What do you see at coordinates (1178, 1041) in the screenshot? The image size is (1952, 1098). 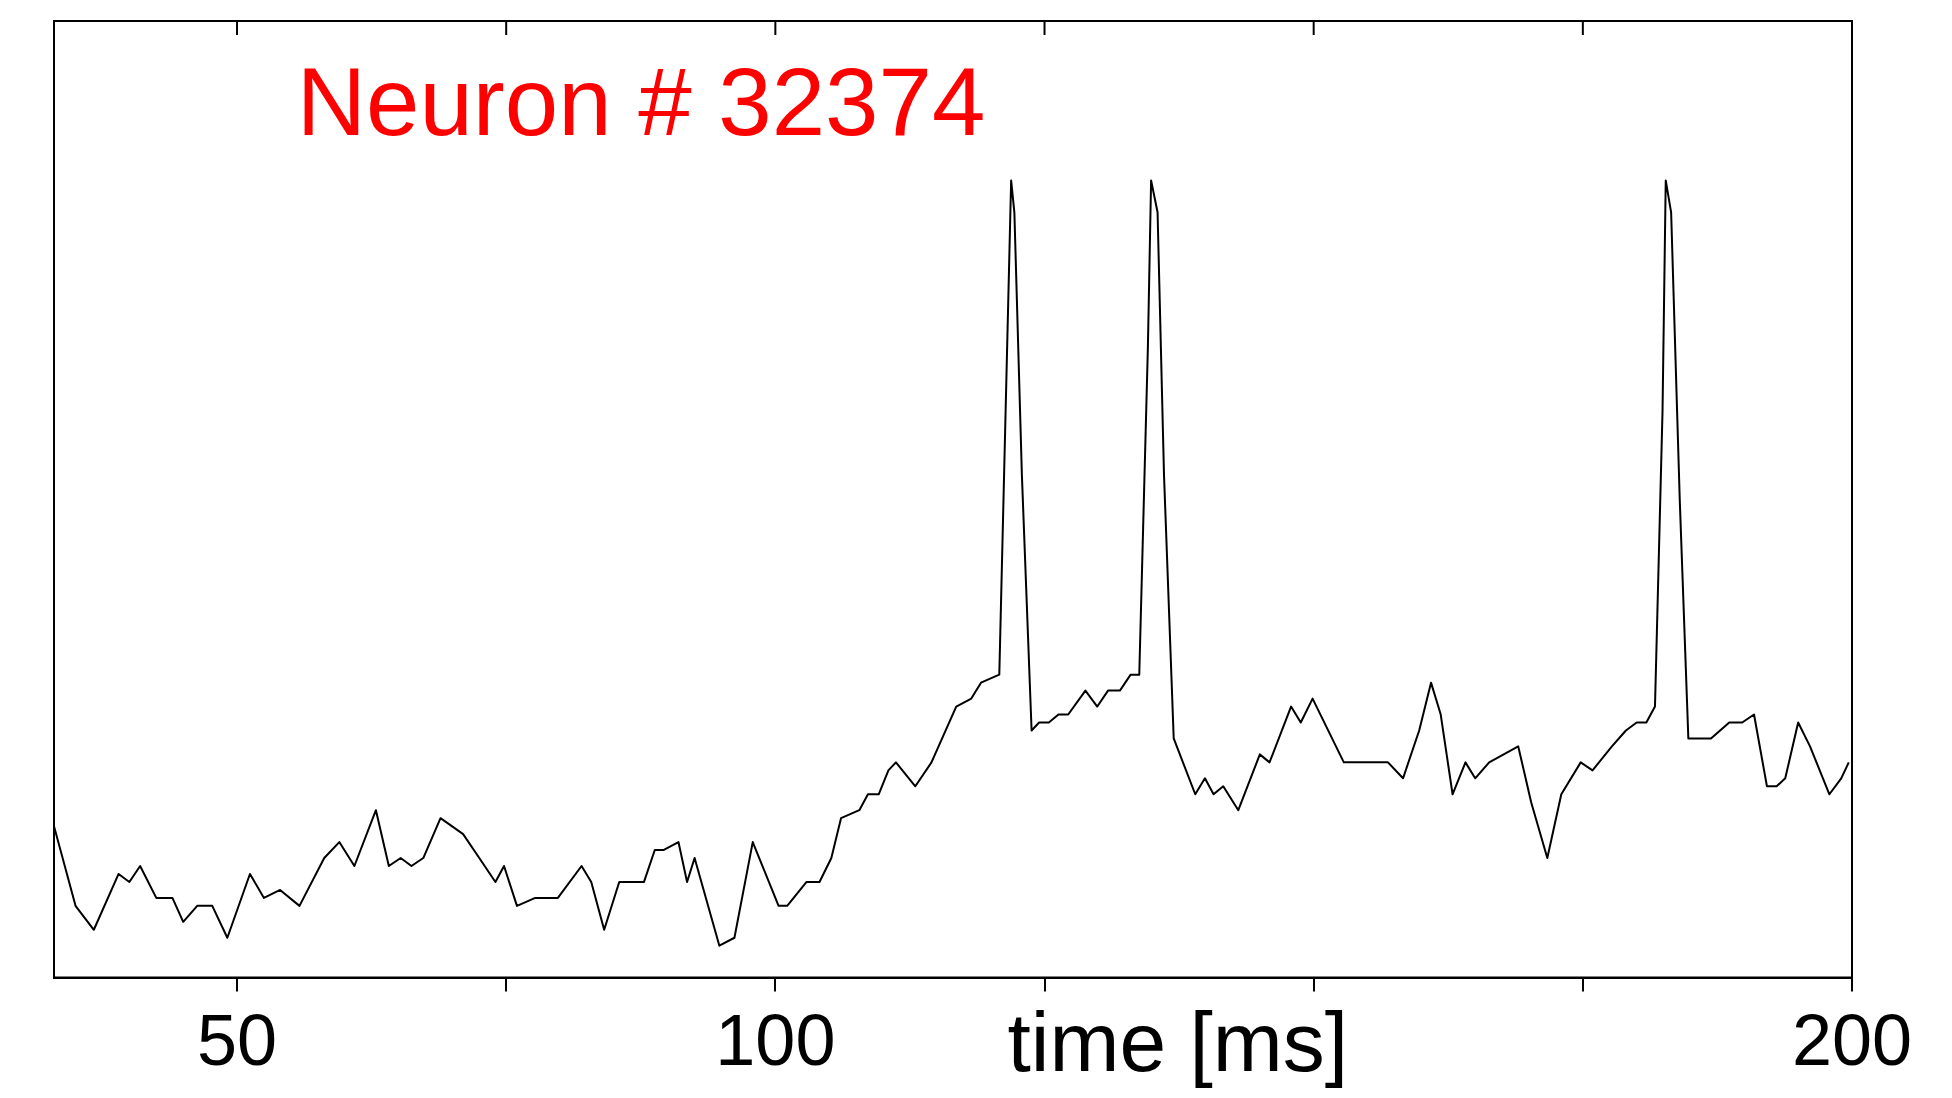 I see `x-axis-title: time [ms]` at bounding box center [1178, 1041].